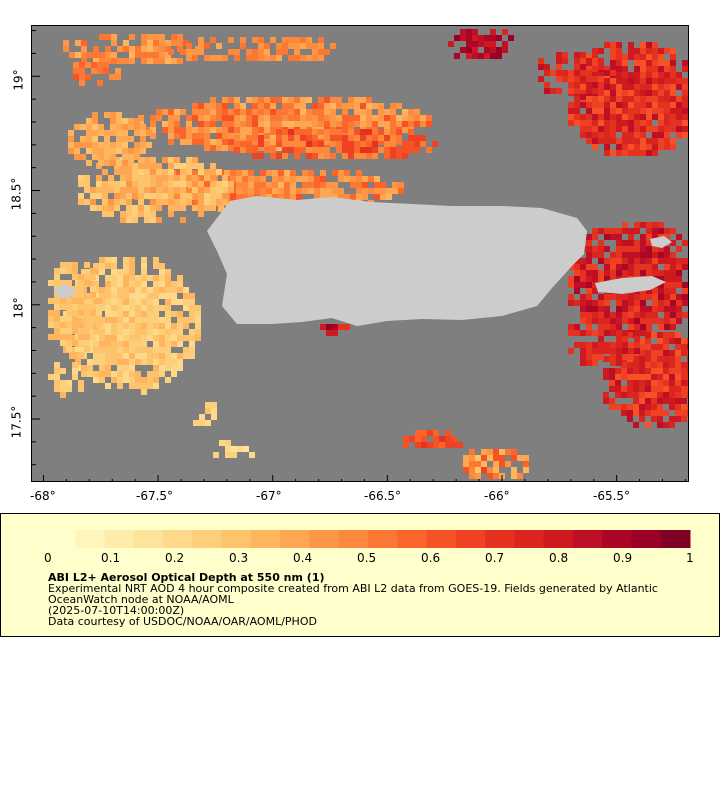 The height and width of the screenshot is (800, 720). Describe the element at coordinates (111, 558) in the screenshot. I see `colorbar-tick-label: 0.1` at that location.